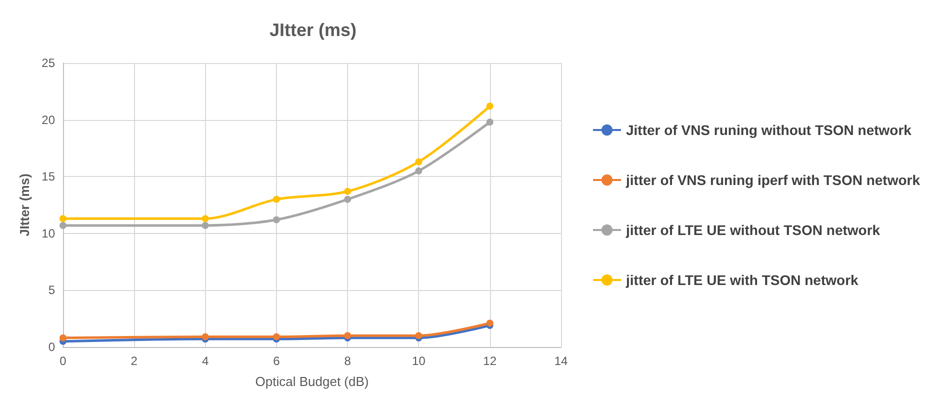  Describe the element at coordinates (49, 233) in the screenshot. I see `y-tick-label: 10` at that location.